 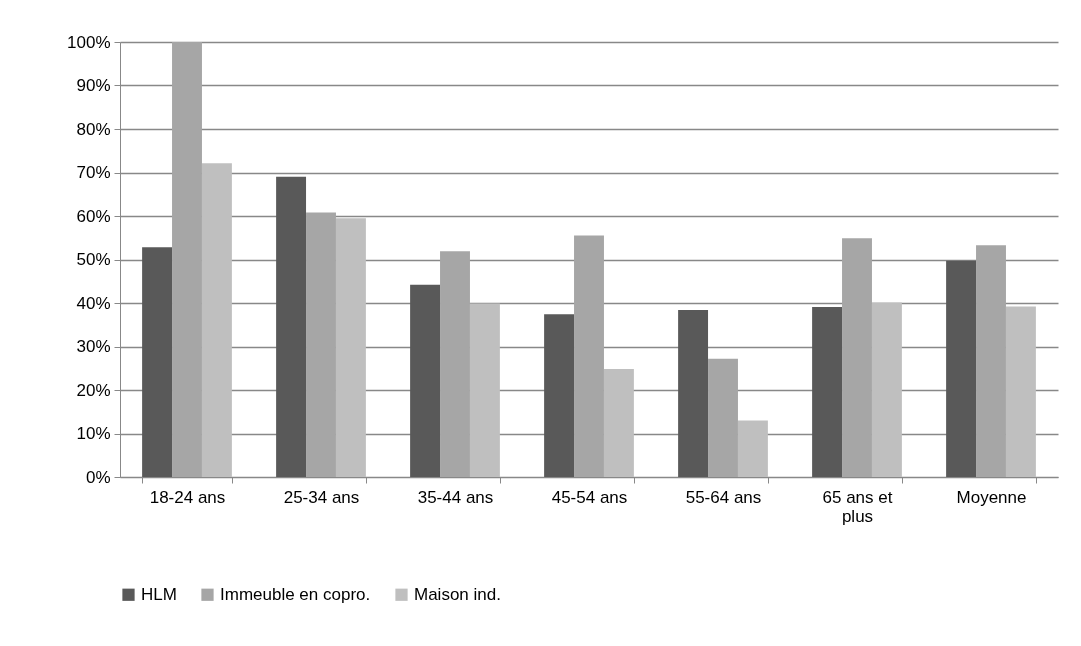 What do you see at coordinates (321, 497) in the screenshot?
I see `x-tick-label: 25-34 ans` at bounding box center [321, 497].